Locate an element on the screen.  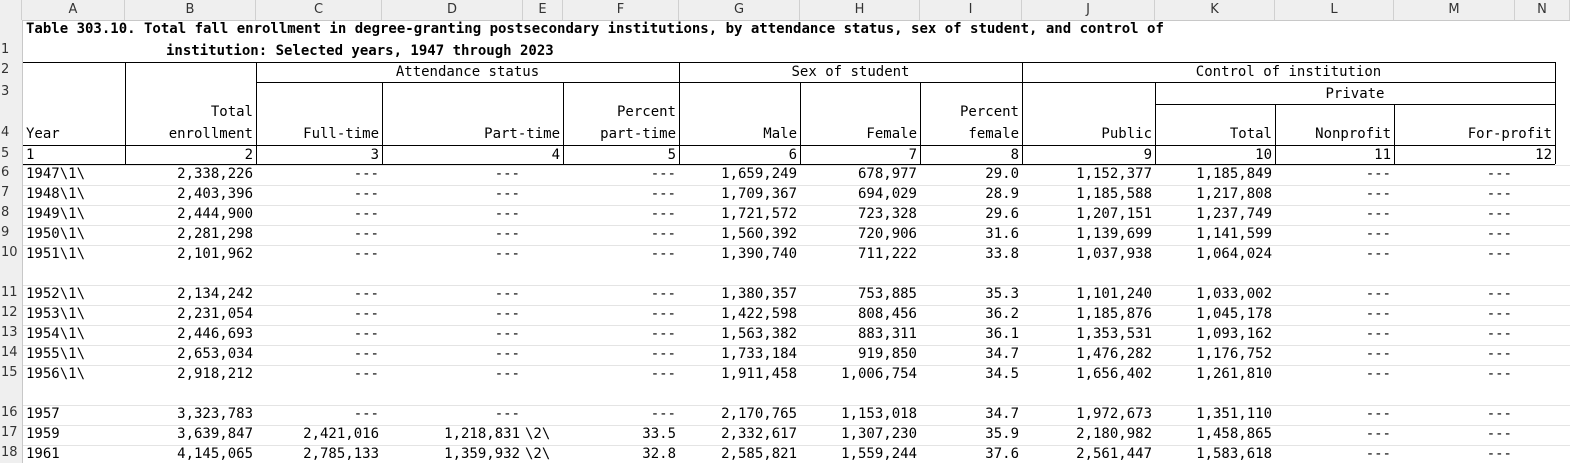
percent-female-cell: 31.6 is located at coordinates (1002, 234).